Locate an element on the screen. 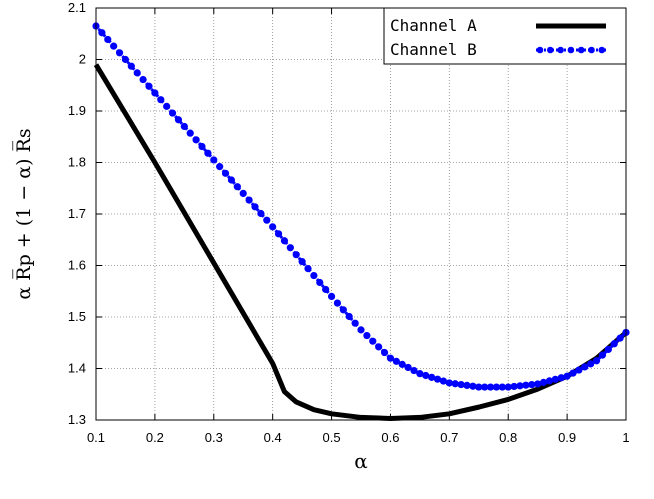  y-tick-label: 2 is located at coordinates (82, 59).